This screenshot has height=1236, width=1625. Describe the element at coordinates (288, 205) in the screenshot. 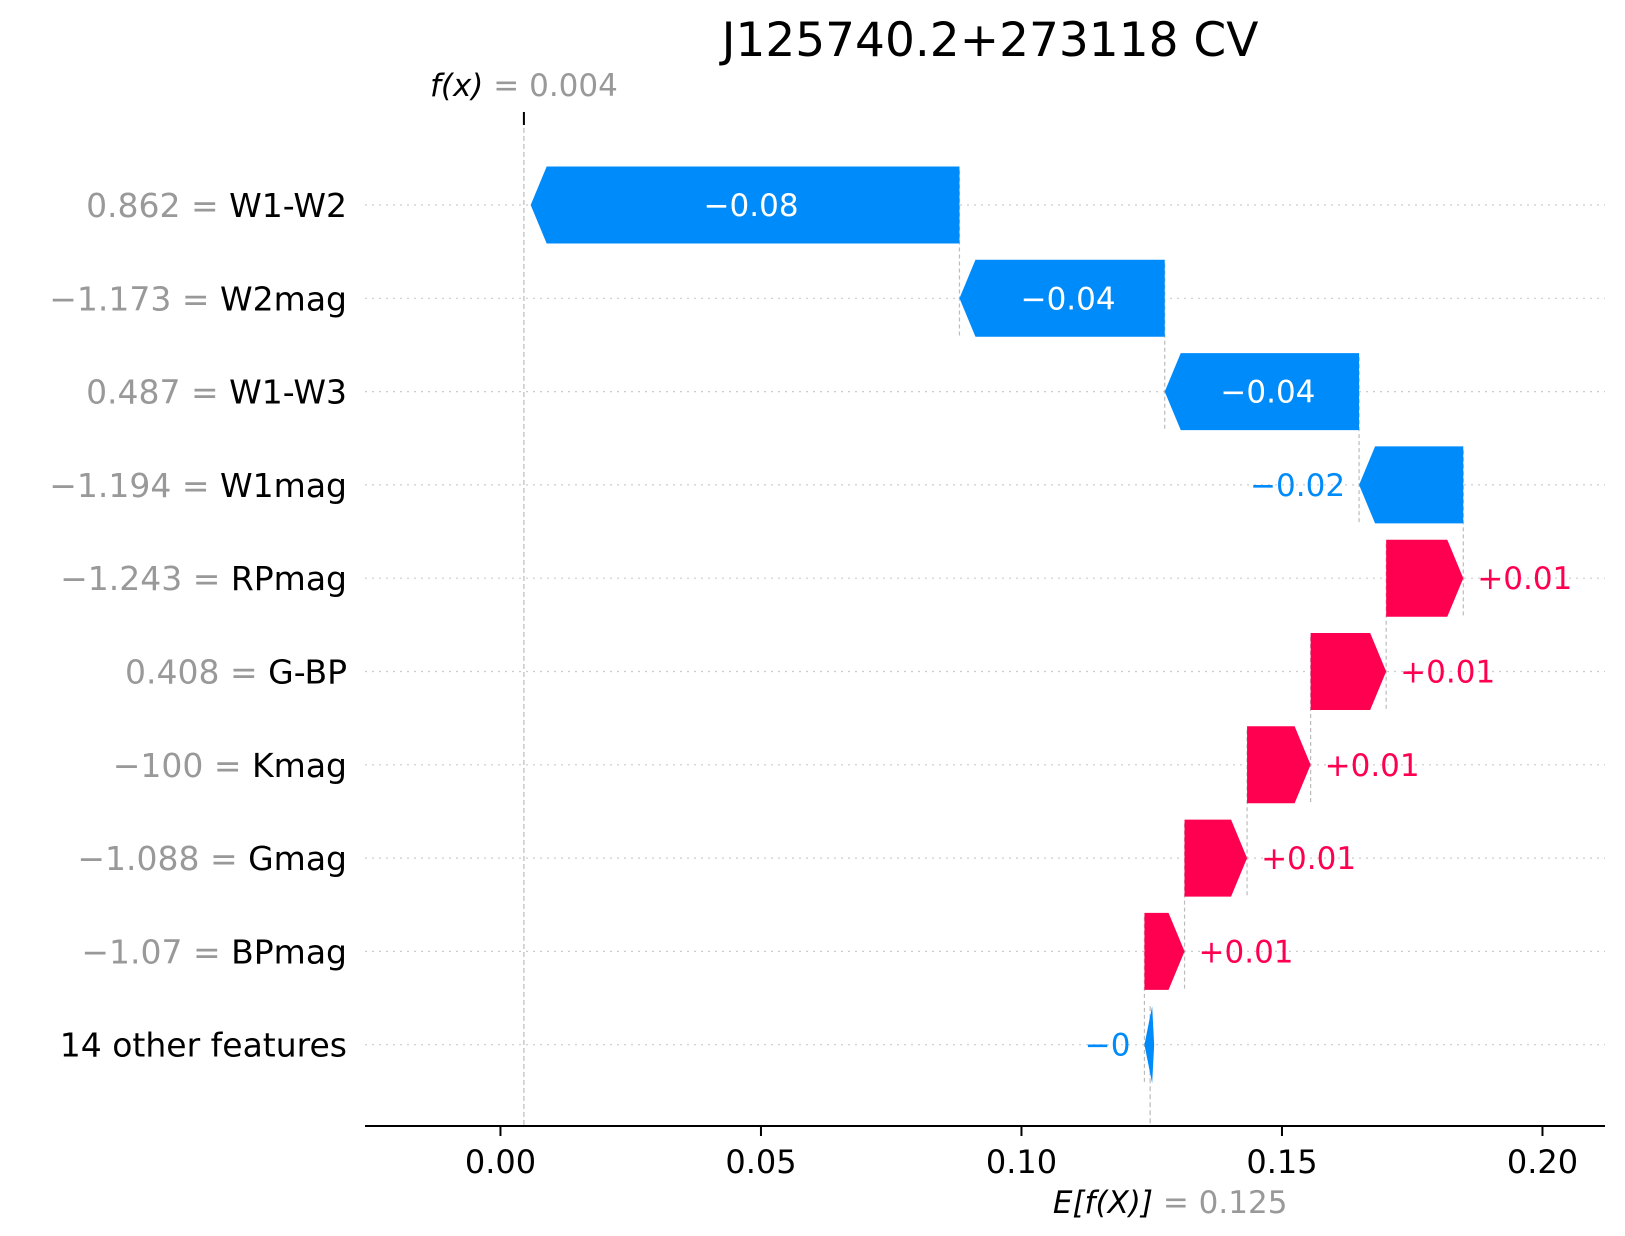

I see `feature-name: W1-W2` at that location.